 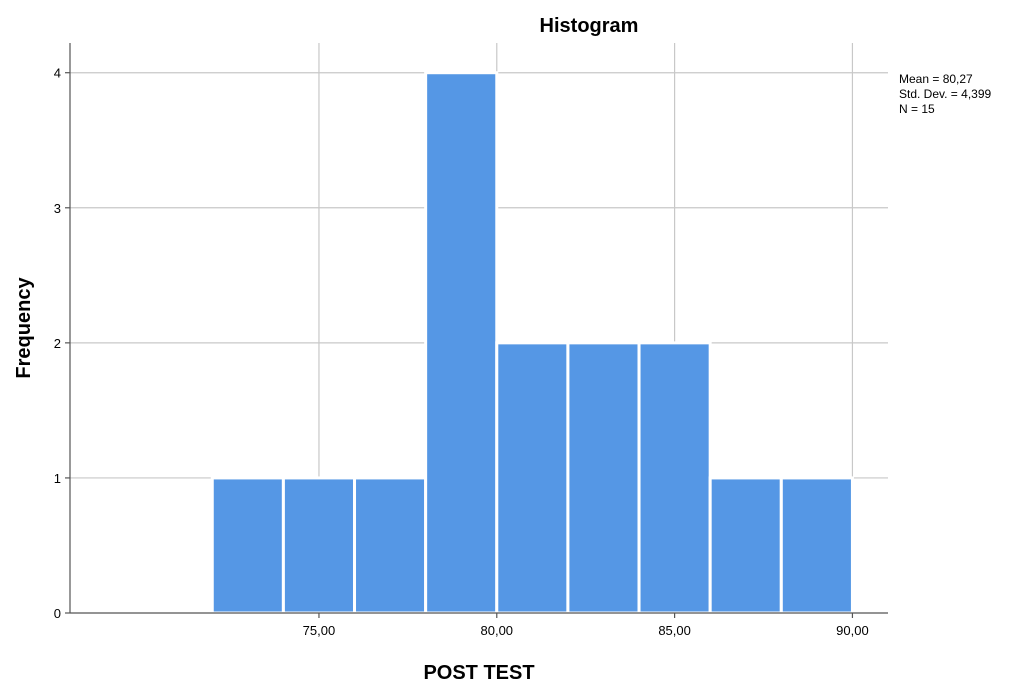 I want to click on y-tick-label: 3, so click(x=57, y=208).